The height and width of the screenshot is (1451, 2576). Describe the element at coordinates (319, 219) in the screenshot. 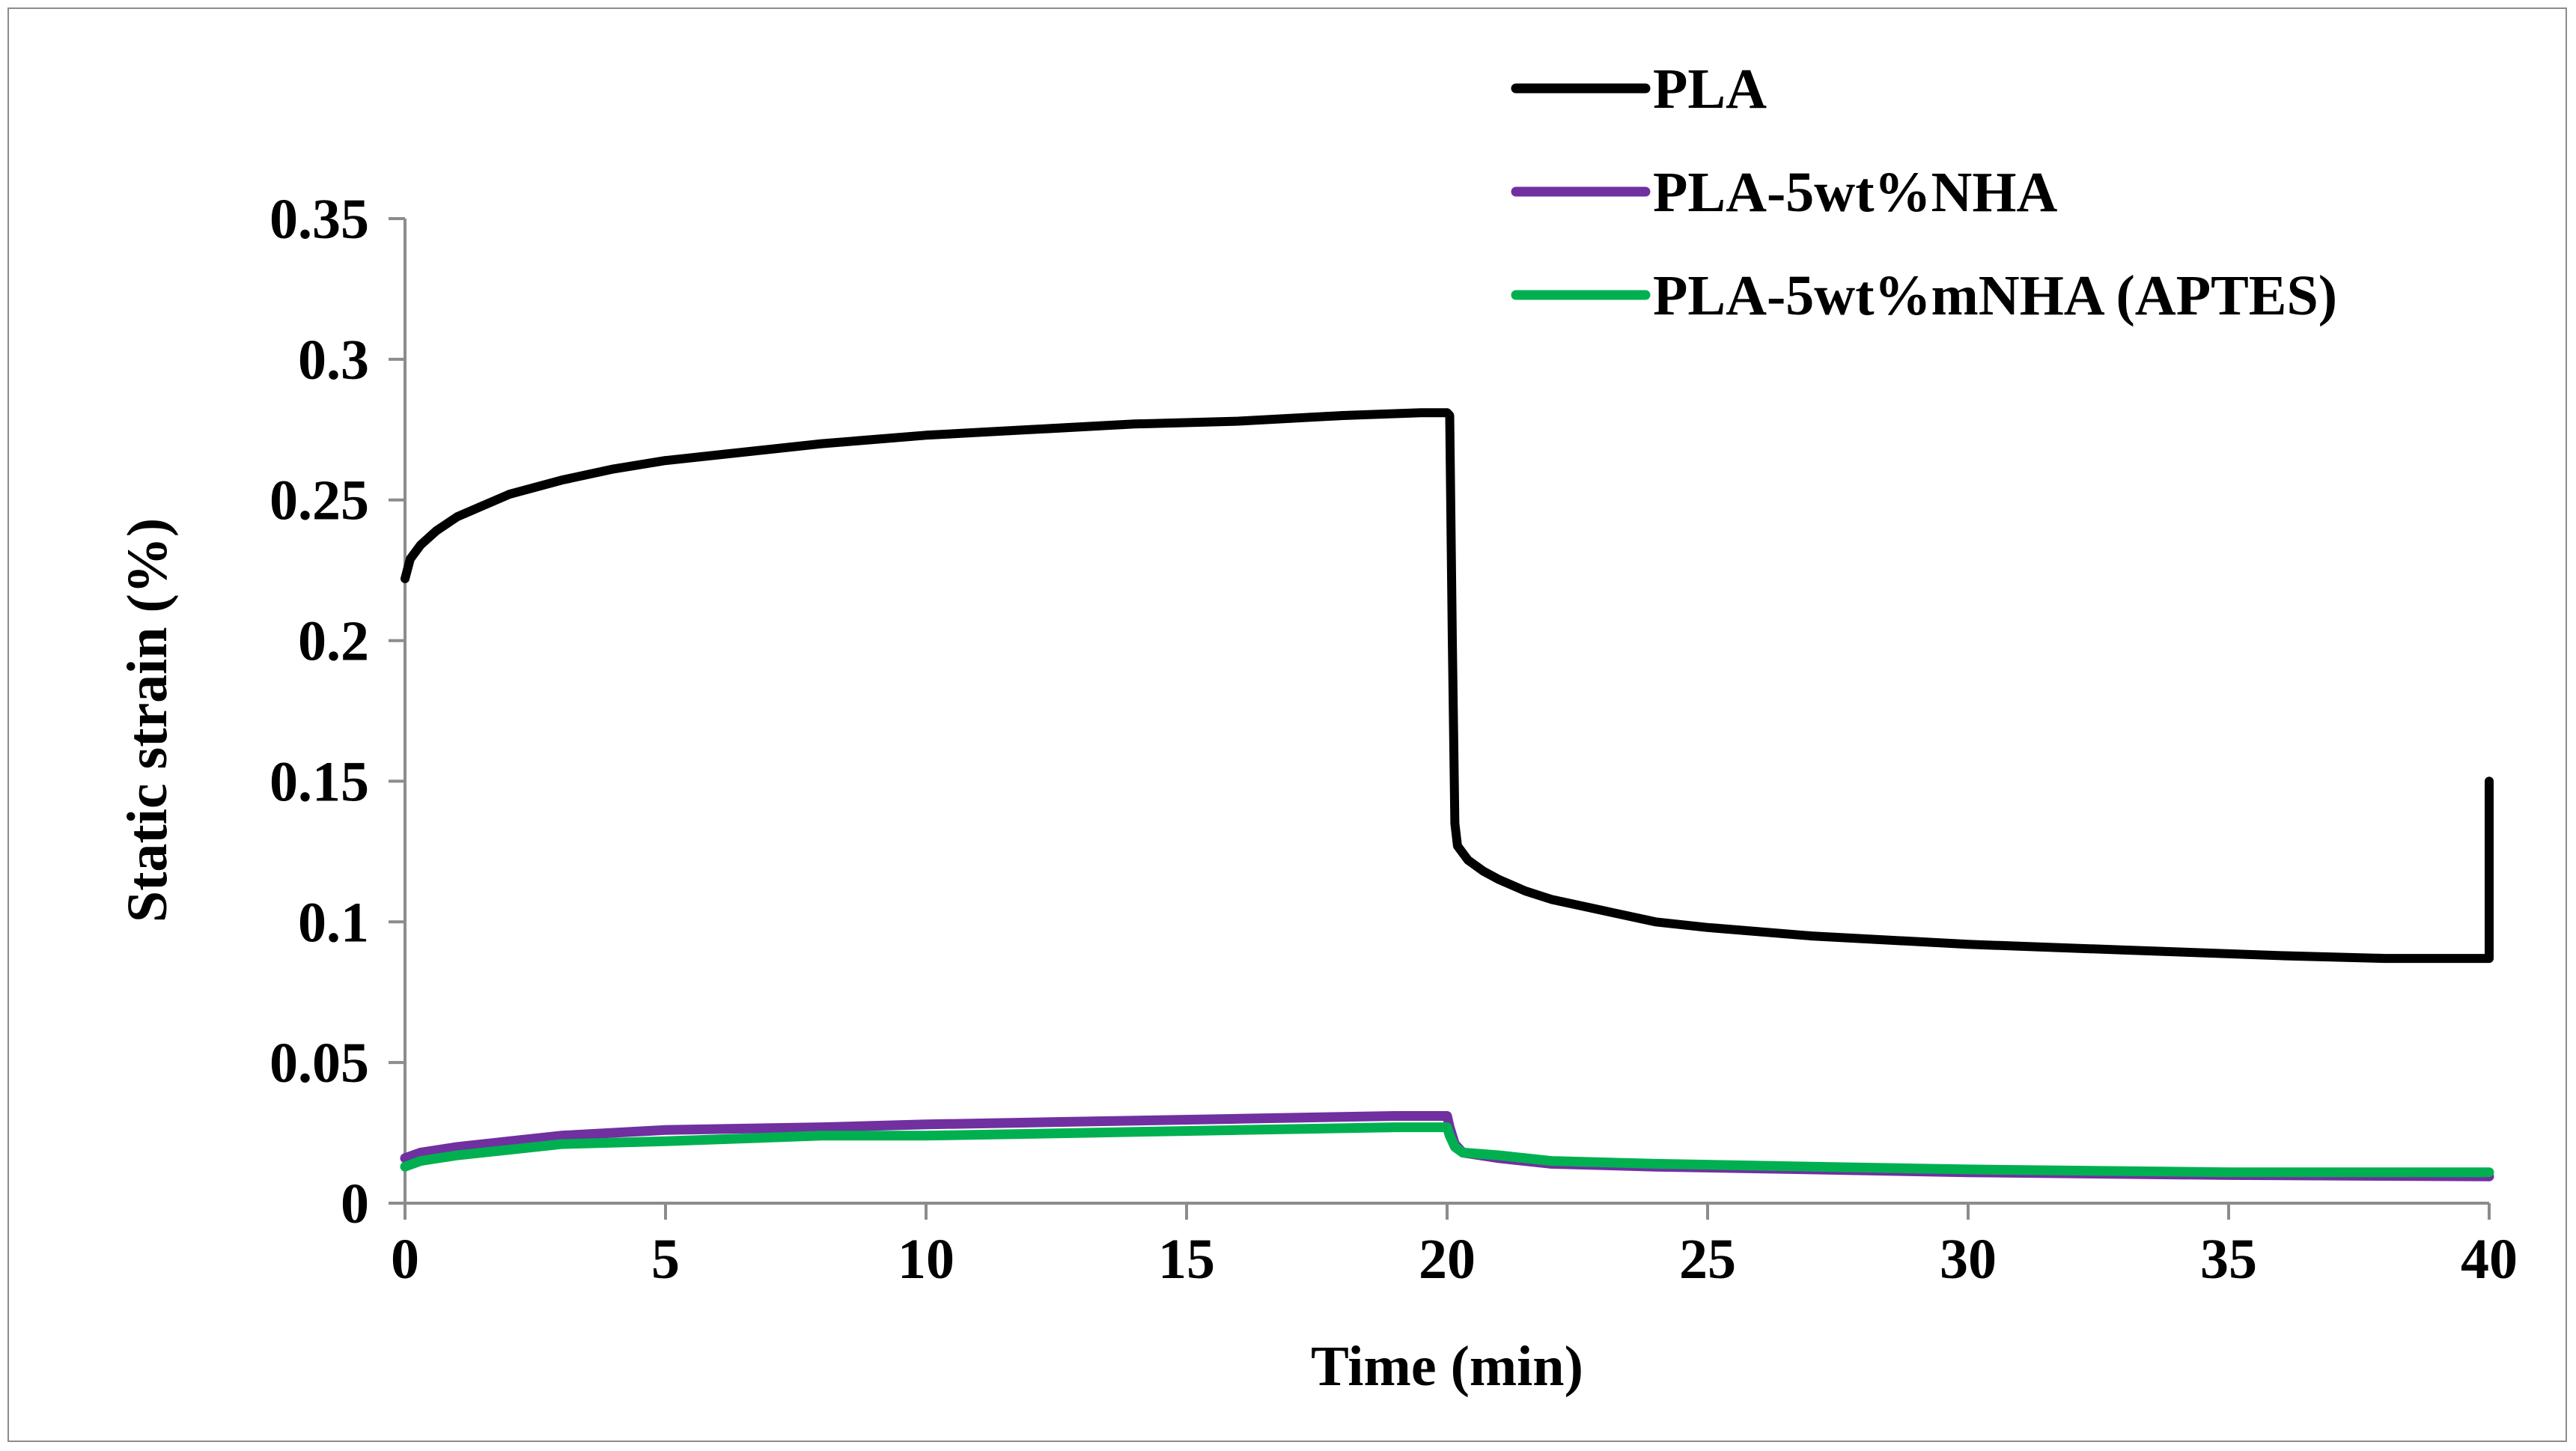

I see `y-tick-label: 0.35` at that location.